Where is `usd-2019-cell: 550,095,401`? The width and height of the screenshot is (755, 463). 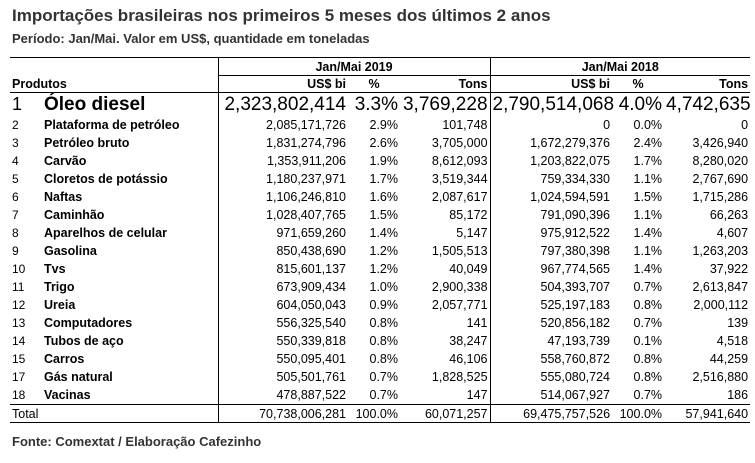 usd-2019-cell: 550,095,401 is located at coordinates (282, 359).